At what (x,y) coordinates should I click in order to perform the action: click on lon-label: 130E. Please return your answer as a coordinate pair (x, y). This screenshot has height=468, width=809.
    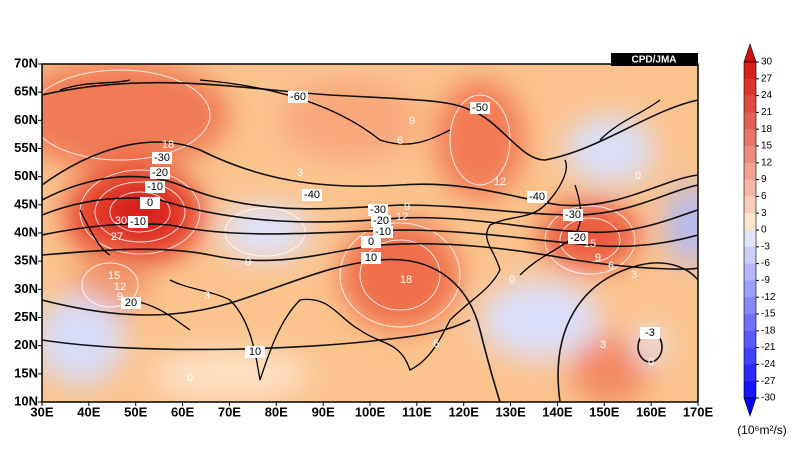
    Looking at the image, I should click on (510, 411).